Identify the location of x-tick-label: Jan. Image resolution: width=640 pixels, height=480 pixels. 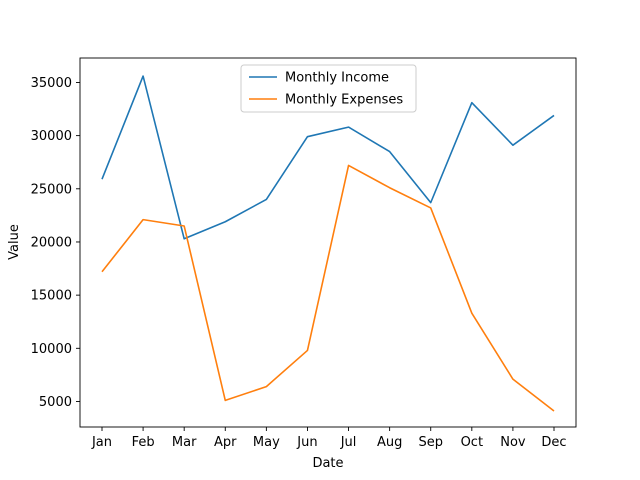
(101, 442).